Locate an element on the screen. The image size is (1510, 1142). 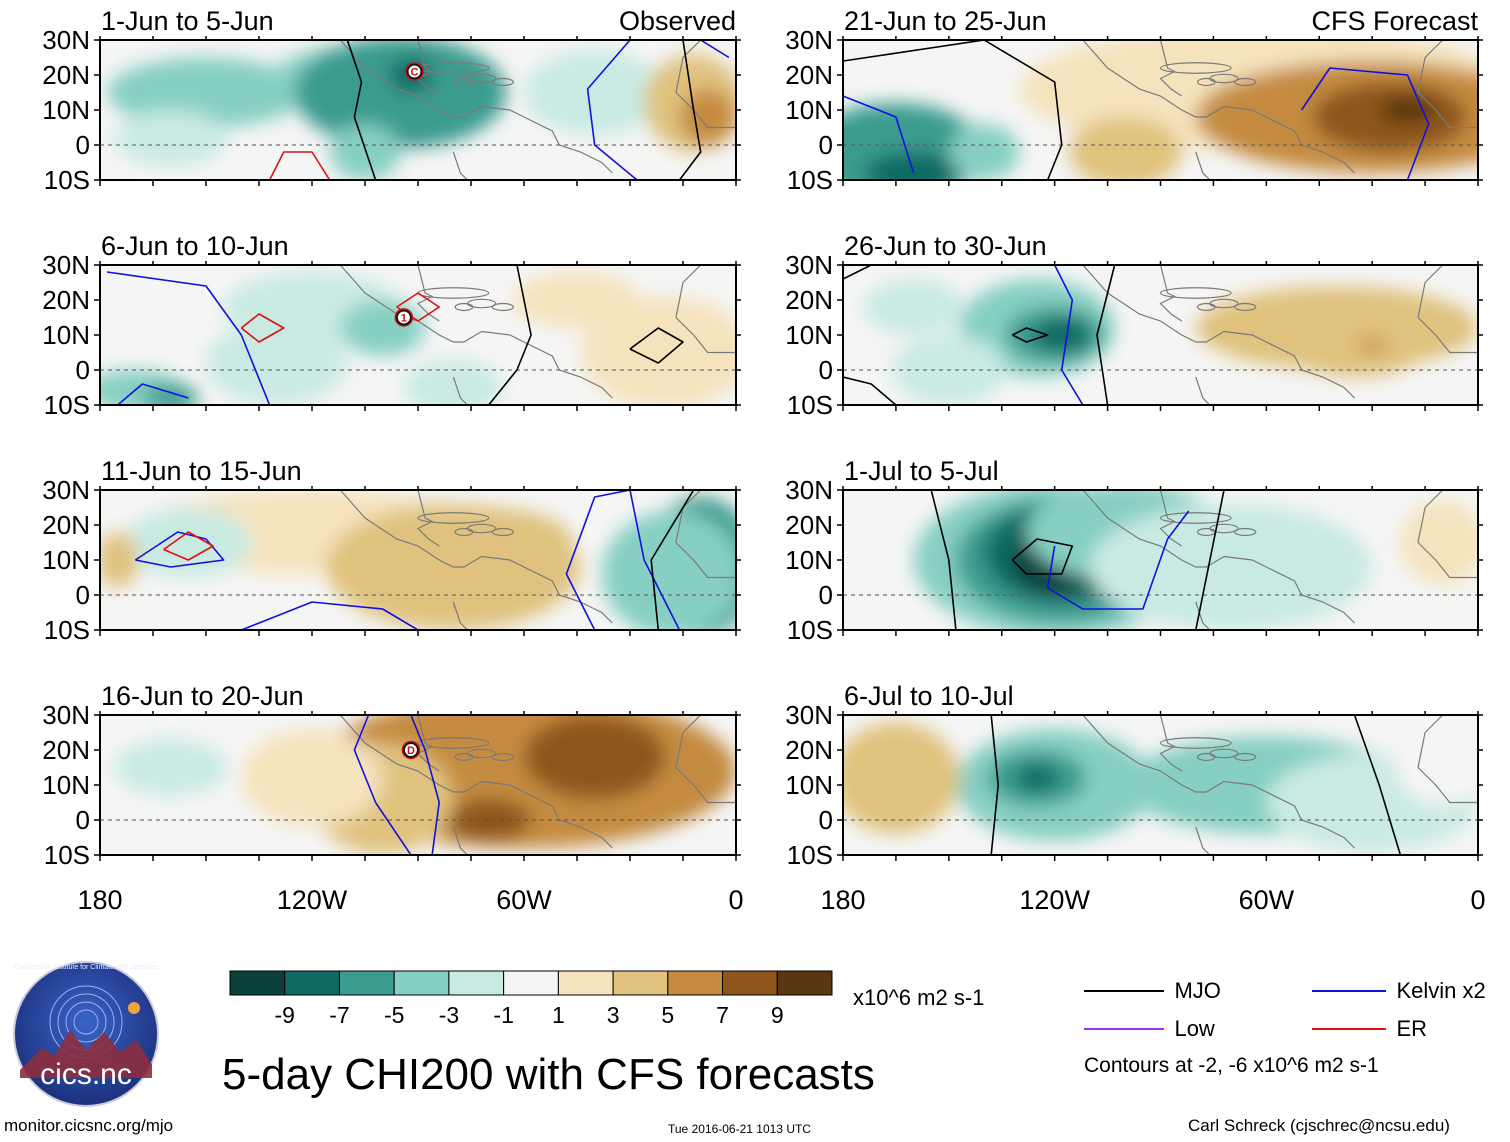
lon-label: 180 is located at coordinates (99, 900).